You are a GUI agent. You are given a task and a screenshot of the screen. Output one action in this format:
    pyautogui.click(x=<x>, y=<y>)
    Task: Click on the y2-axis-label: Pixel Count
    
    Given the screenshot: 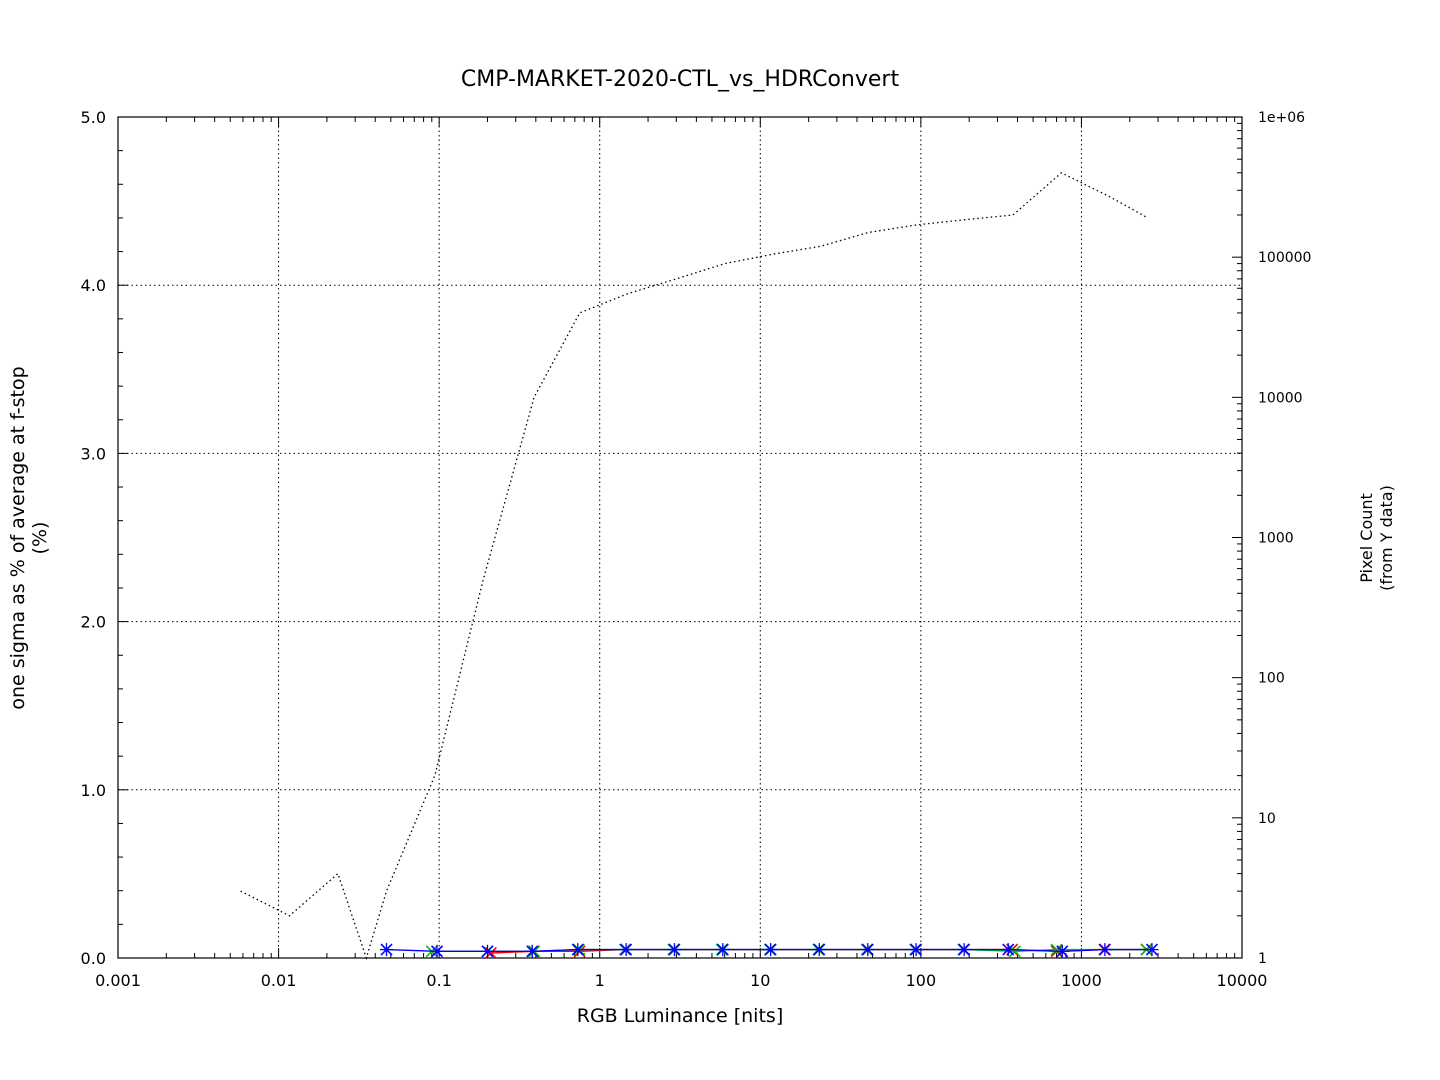 What is the action you would take?
    pyautogui.click(x=1366, y=538)
    